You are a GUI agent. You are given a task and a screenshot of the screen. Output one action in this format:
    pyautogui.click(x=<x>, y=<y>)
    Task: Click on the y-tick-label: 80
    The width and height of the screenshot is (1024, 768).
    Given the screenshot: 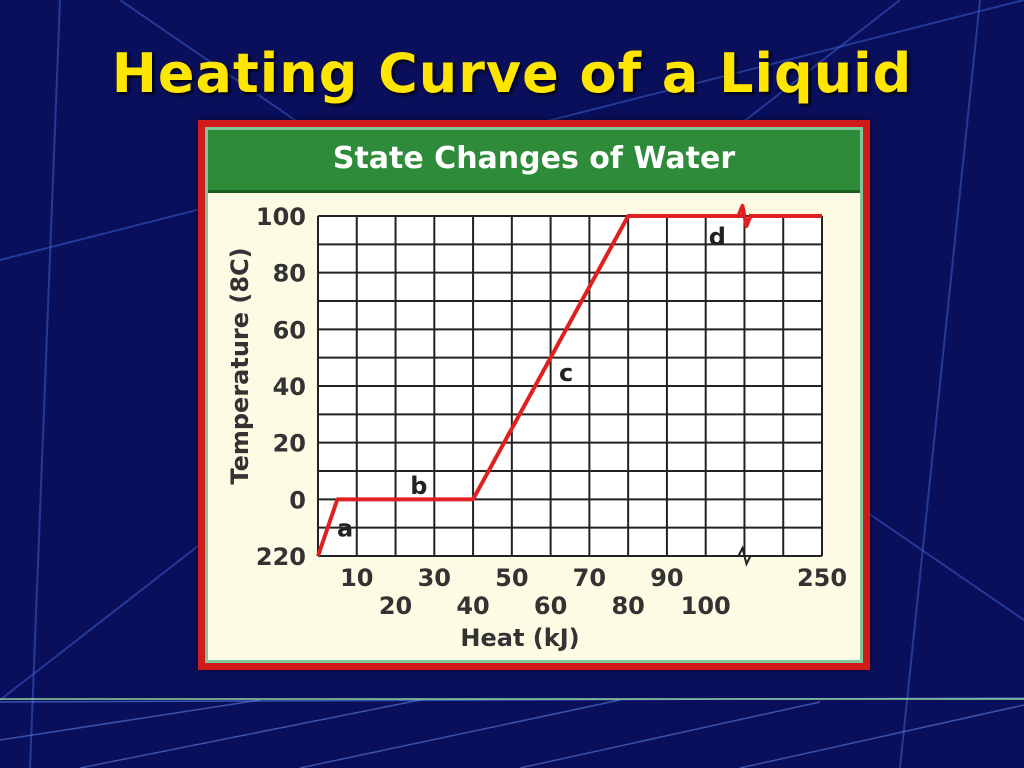 What is the action you would take?
    pyautogui.click(x=289, y=274)
    